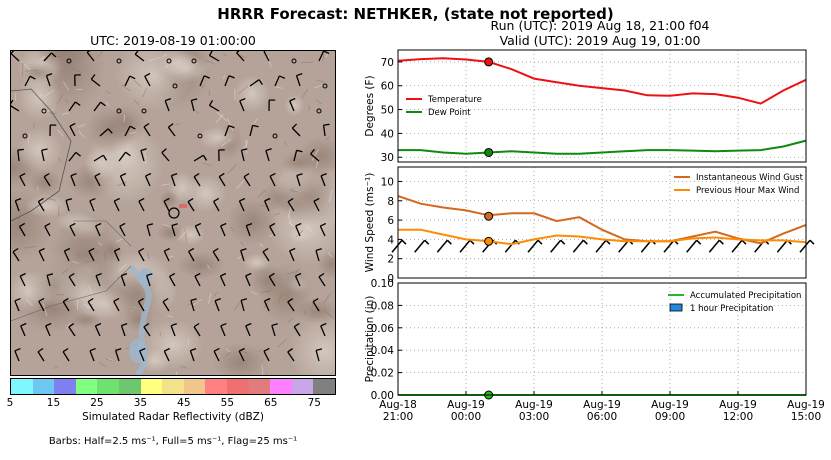 Image resolution: width=831 pixels, height=460 pixels. Describe the element at coordinates (382, 374) in the screenshot. I see `y-tick-label: 0.02` at that location.